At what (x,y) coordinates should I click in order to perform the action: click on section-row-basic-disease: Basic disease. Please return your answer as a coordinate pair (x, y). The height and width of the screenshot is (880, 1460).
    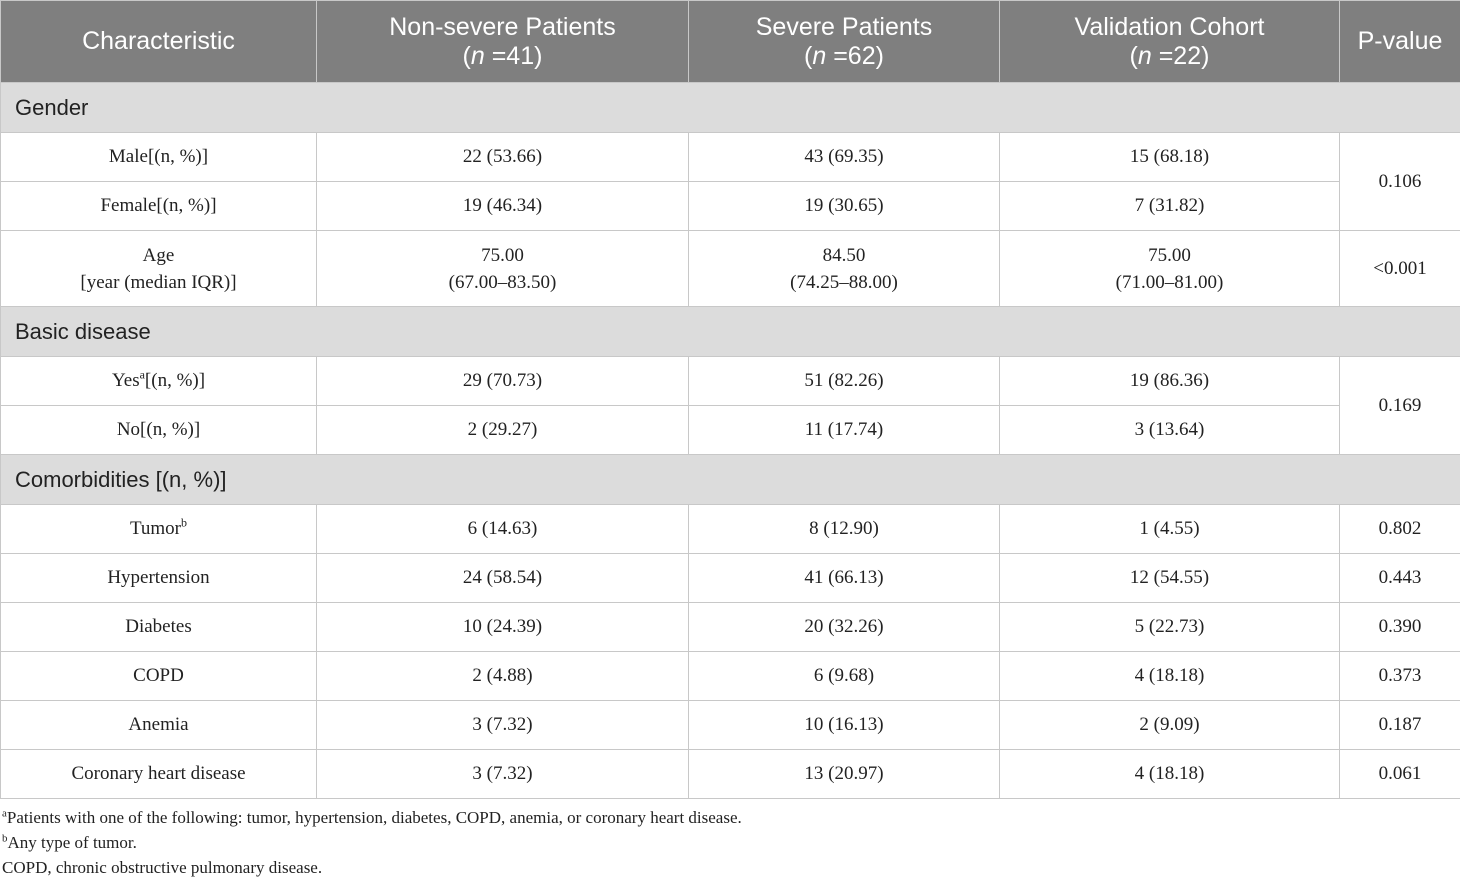
    Looking at the image, I should click on (730, 332).